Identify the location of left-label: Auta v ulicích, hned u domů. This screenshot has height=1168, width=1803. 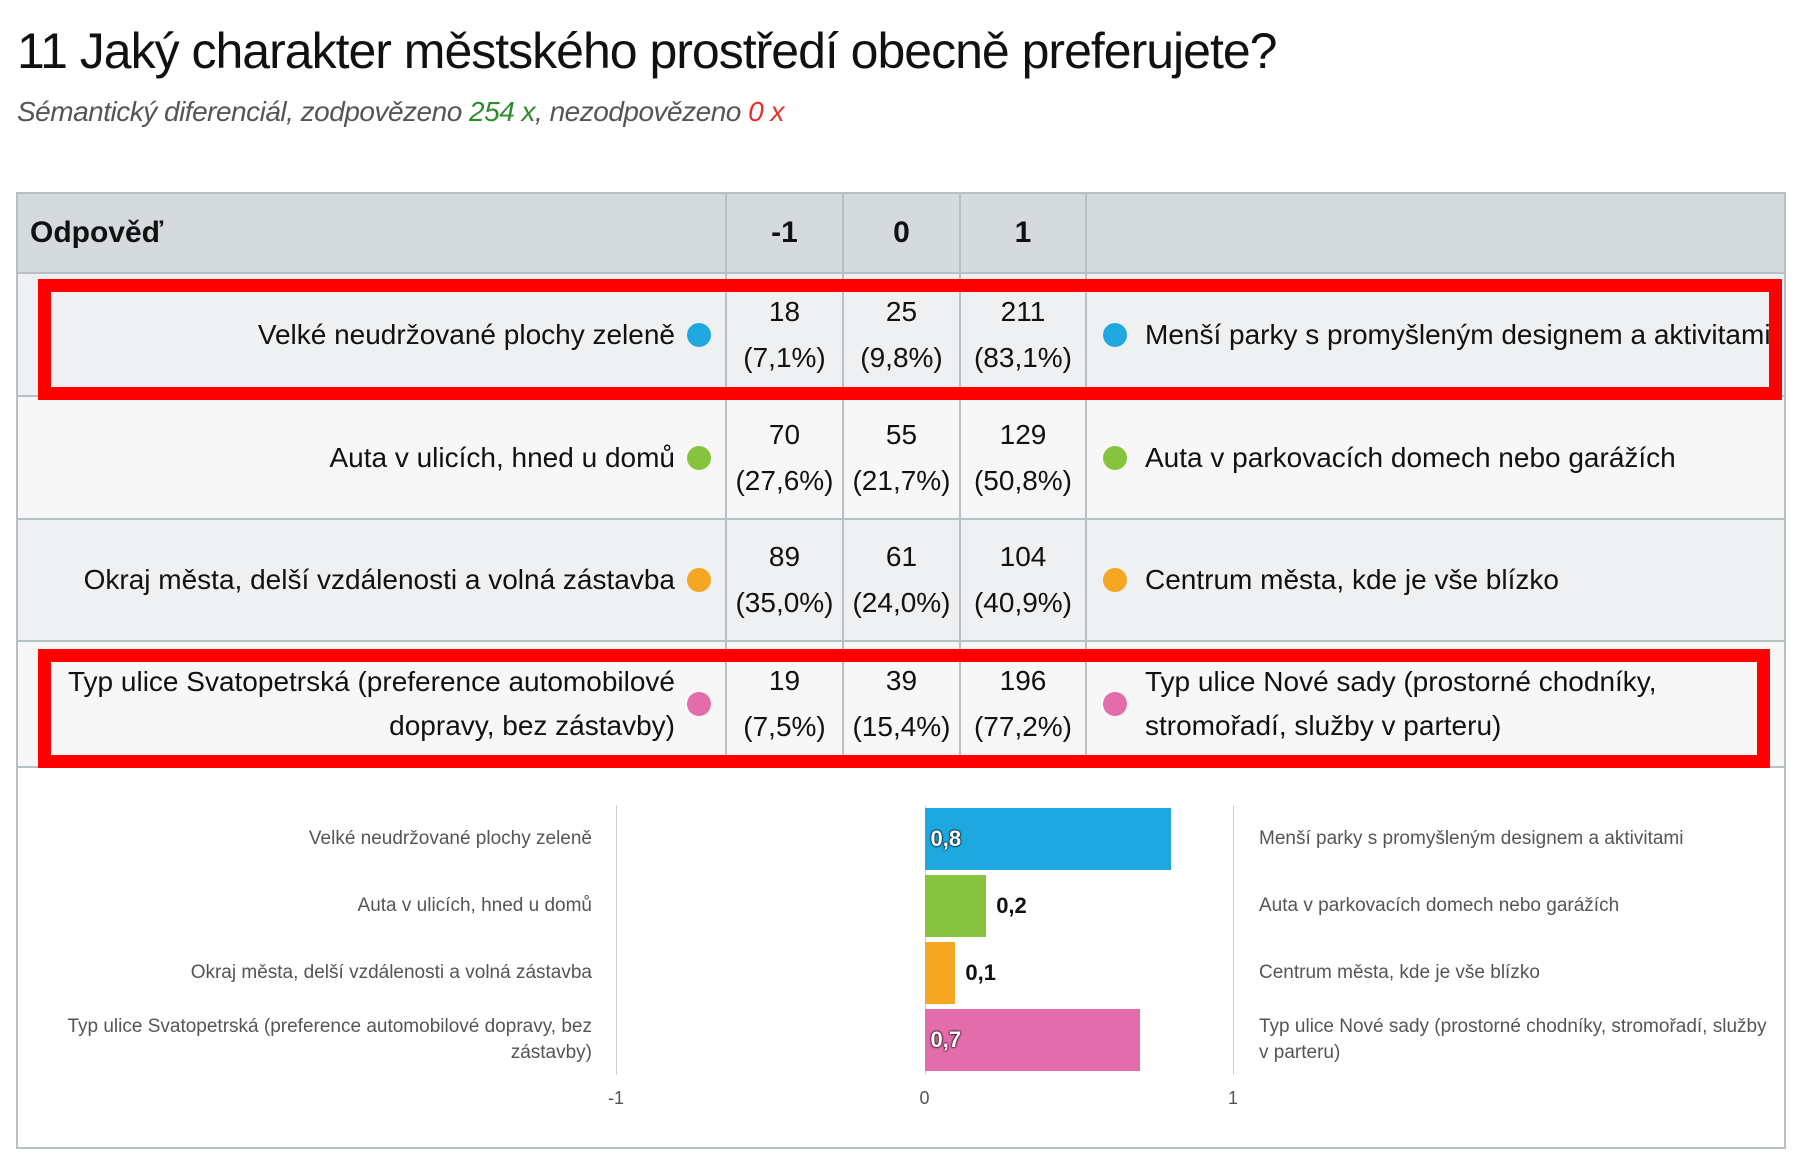
(372, 458).